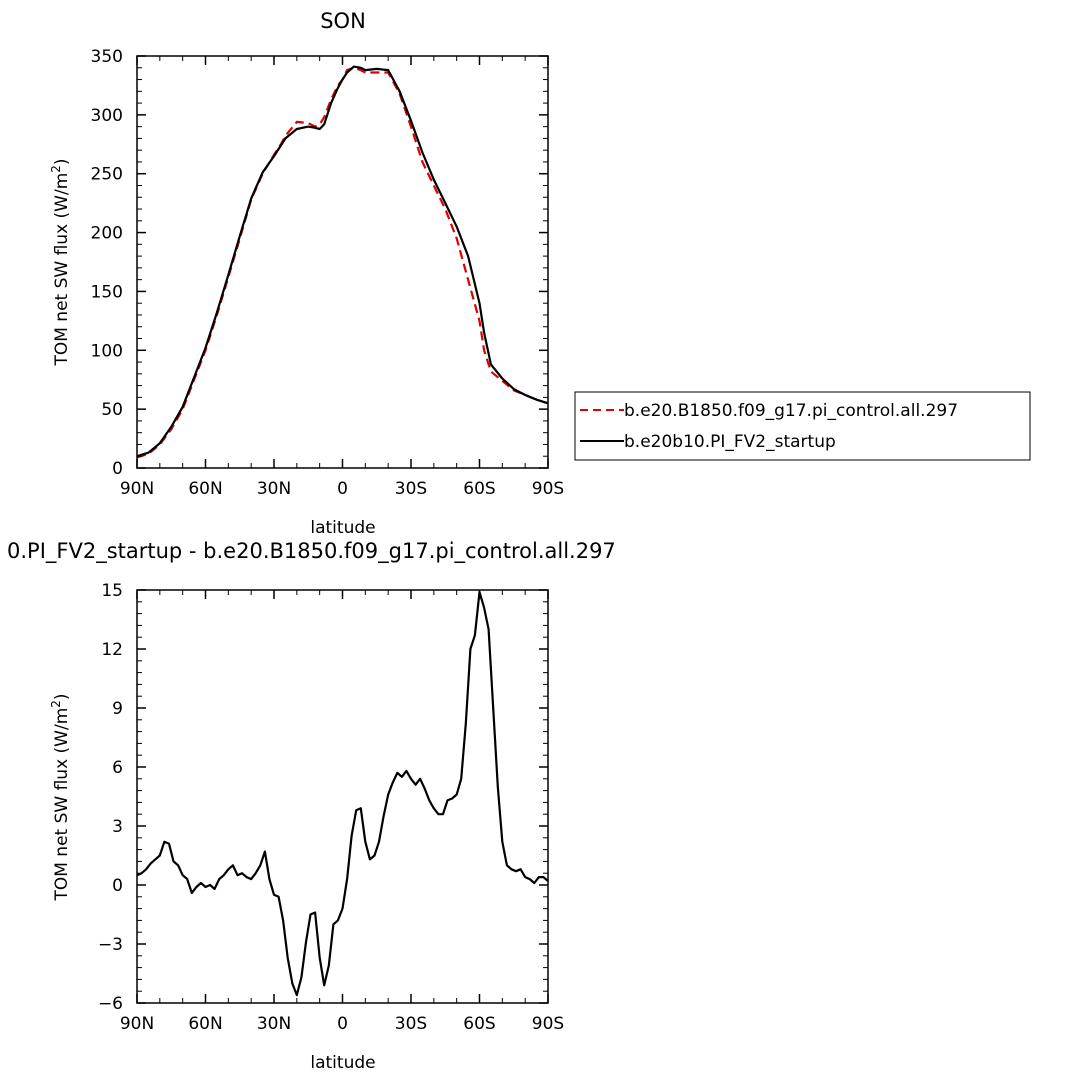 This screenshot has width=1077, height=1084. What do you see at coordinates (342, 1063) in the screenshot?
I see `bottom-x-axis-label: latitude` at bounding box center [342, 1063].